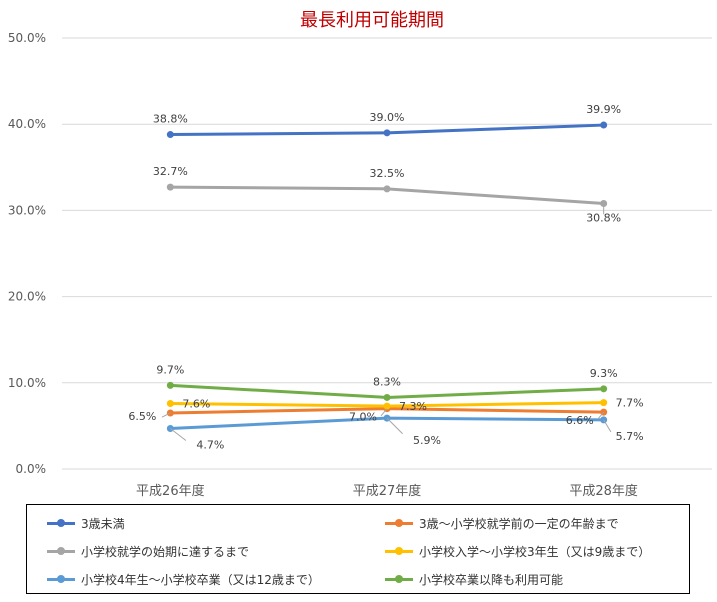 The width and height of the screenshot is (717, 602). What do you see at coordinates (170, 171) in the screenshot?
I see `data-label: 32.7%` at bounding box center [170, 171].